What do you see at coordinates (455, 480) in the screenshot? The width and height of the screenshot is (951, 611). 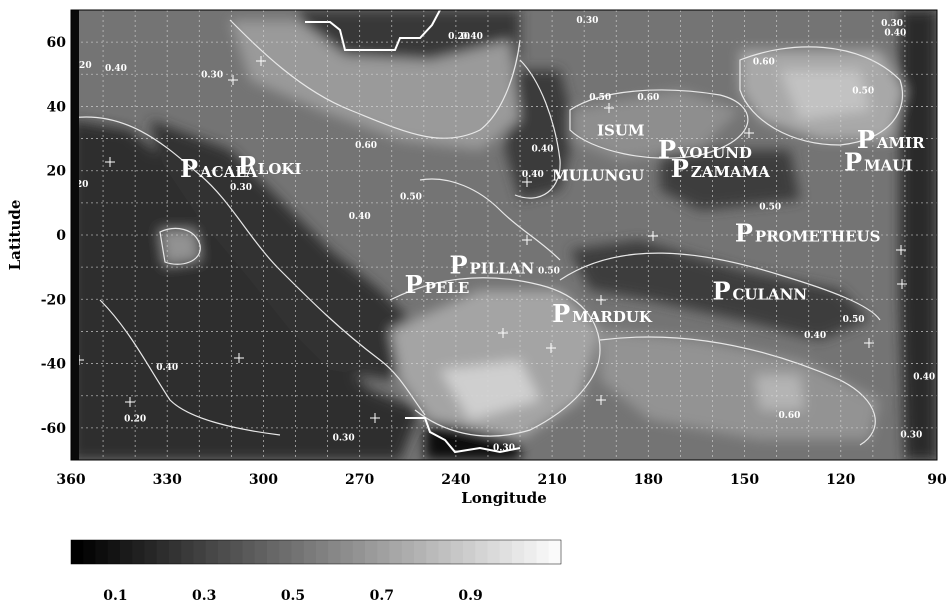 I see `x-tick-label: 240` at bounding box center [455, 480].